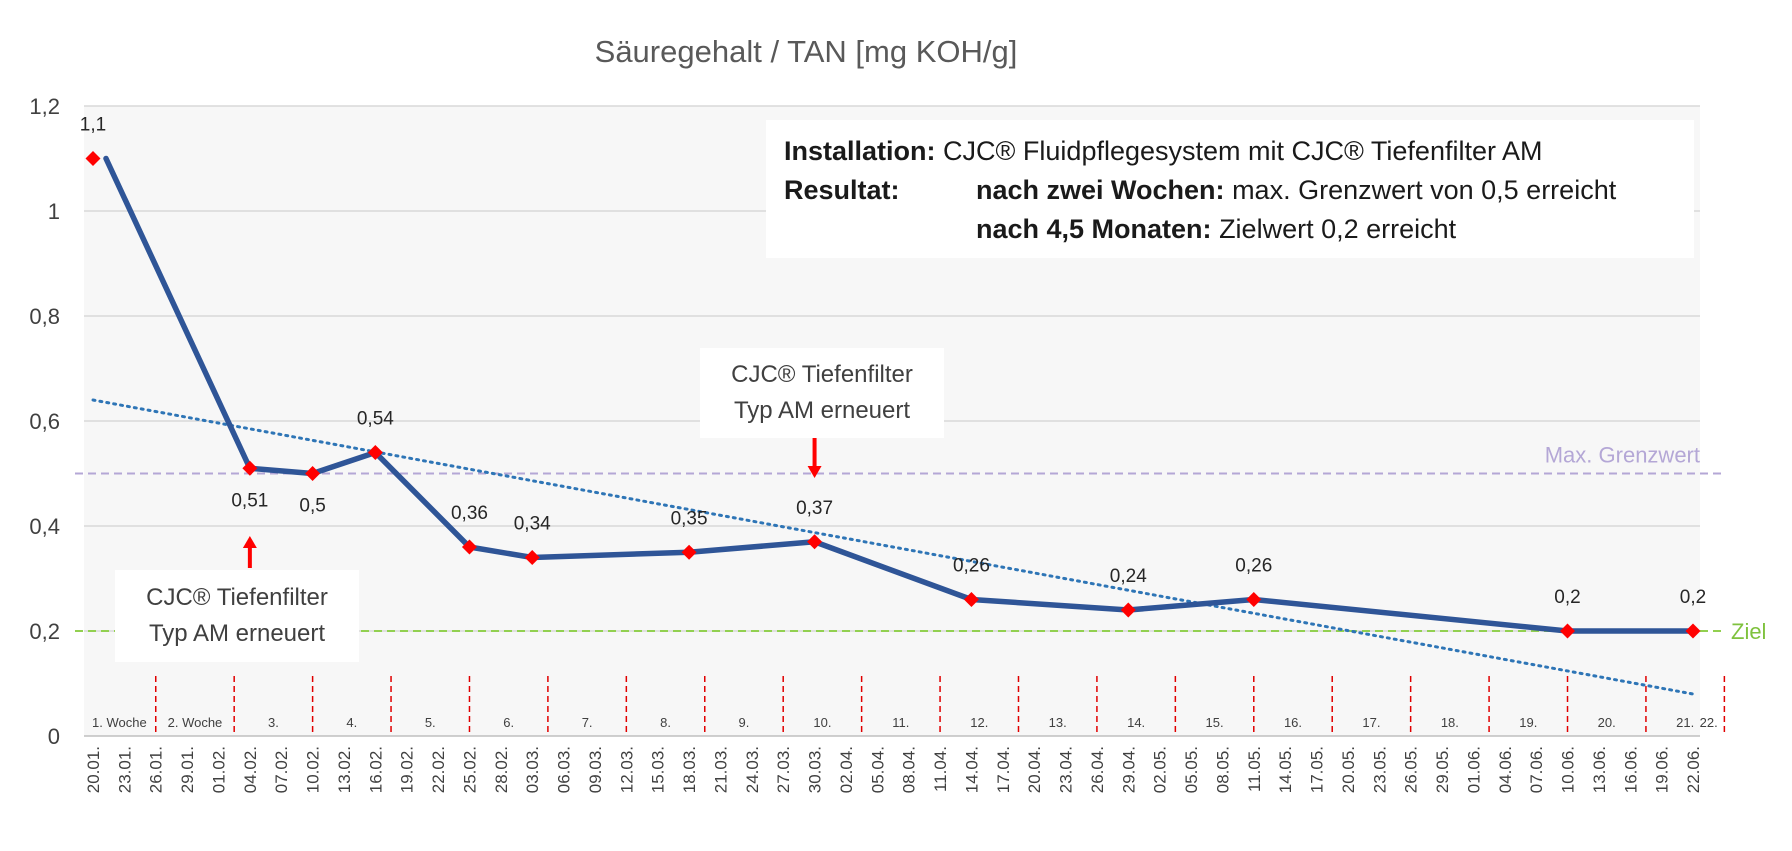 The width and height of the screenshot is (1792, 851). I want to click on week-label: 20., so click(1607, 722).